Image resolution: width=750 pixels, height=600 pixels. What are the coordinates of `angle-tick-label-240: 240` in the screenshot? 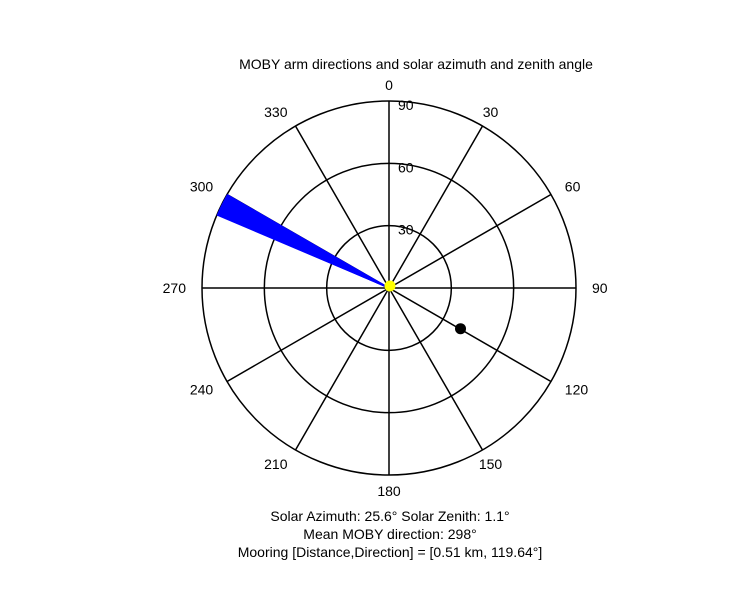 It's located at (202, 390).